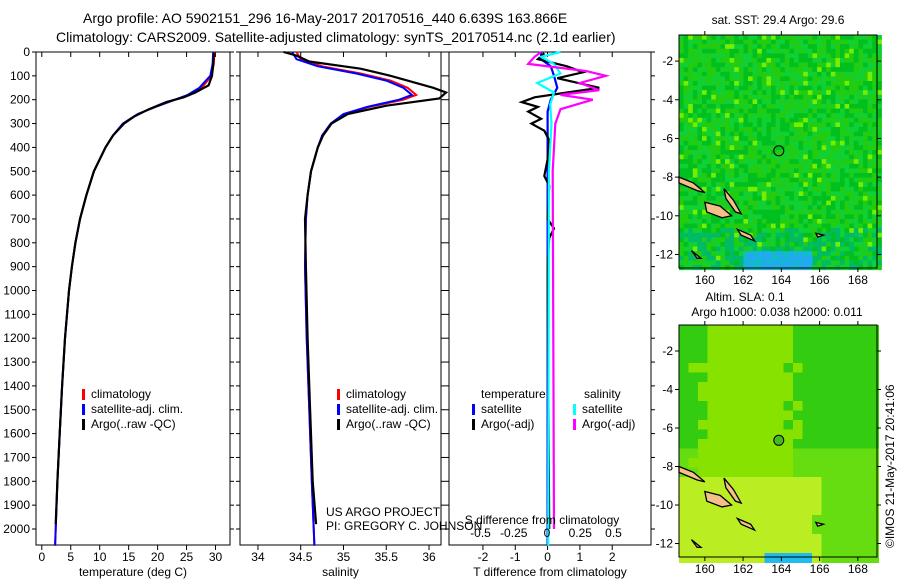 The width and height of the screenshot is (900, 580). I want to click on lon-tick-label: 166, so click(820, 280).